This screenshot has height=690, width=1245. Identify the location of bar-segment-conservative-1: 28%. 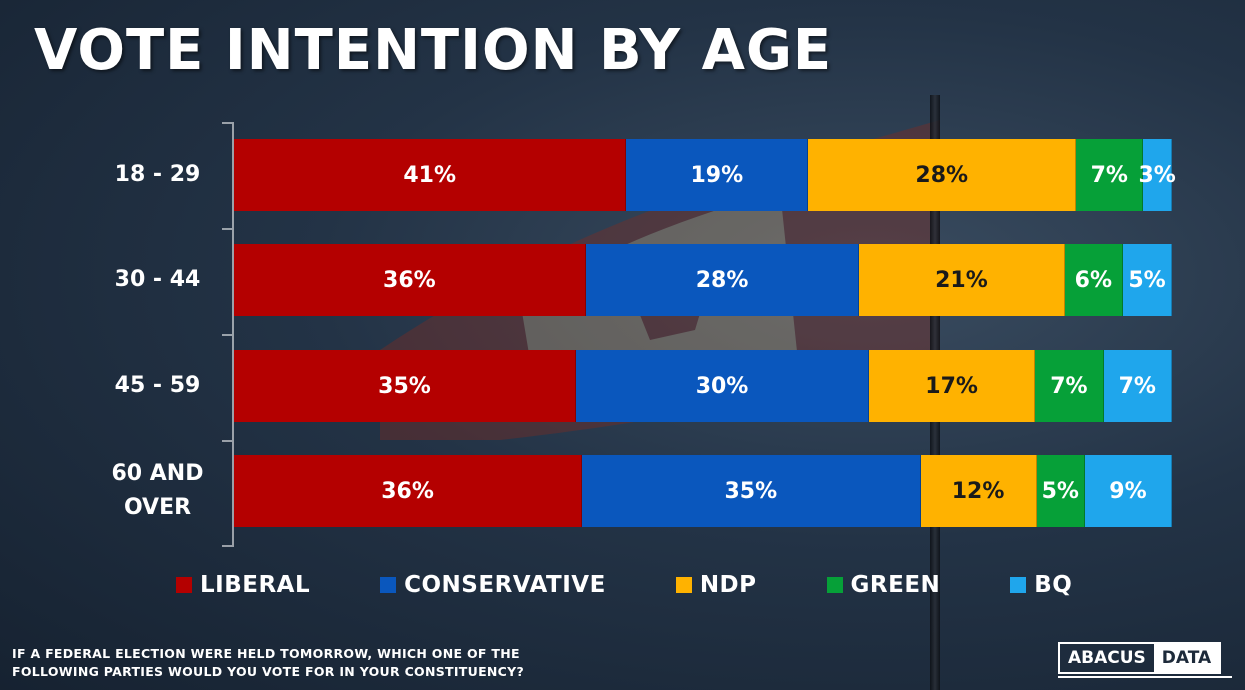
(722, 280).